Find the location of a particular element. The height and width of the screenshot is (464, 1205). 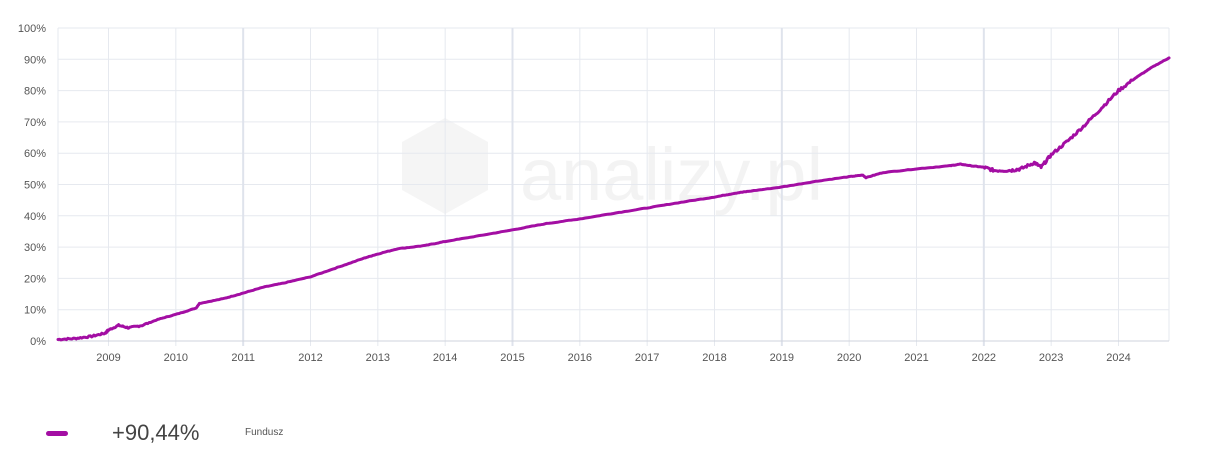

y-tick-label: 10% is located at coordinates (35, 311).